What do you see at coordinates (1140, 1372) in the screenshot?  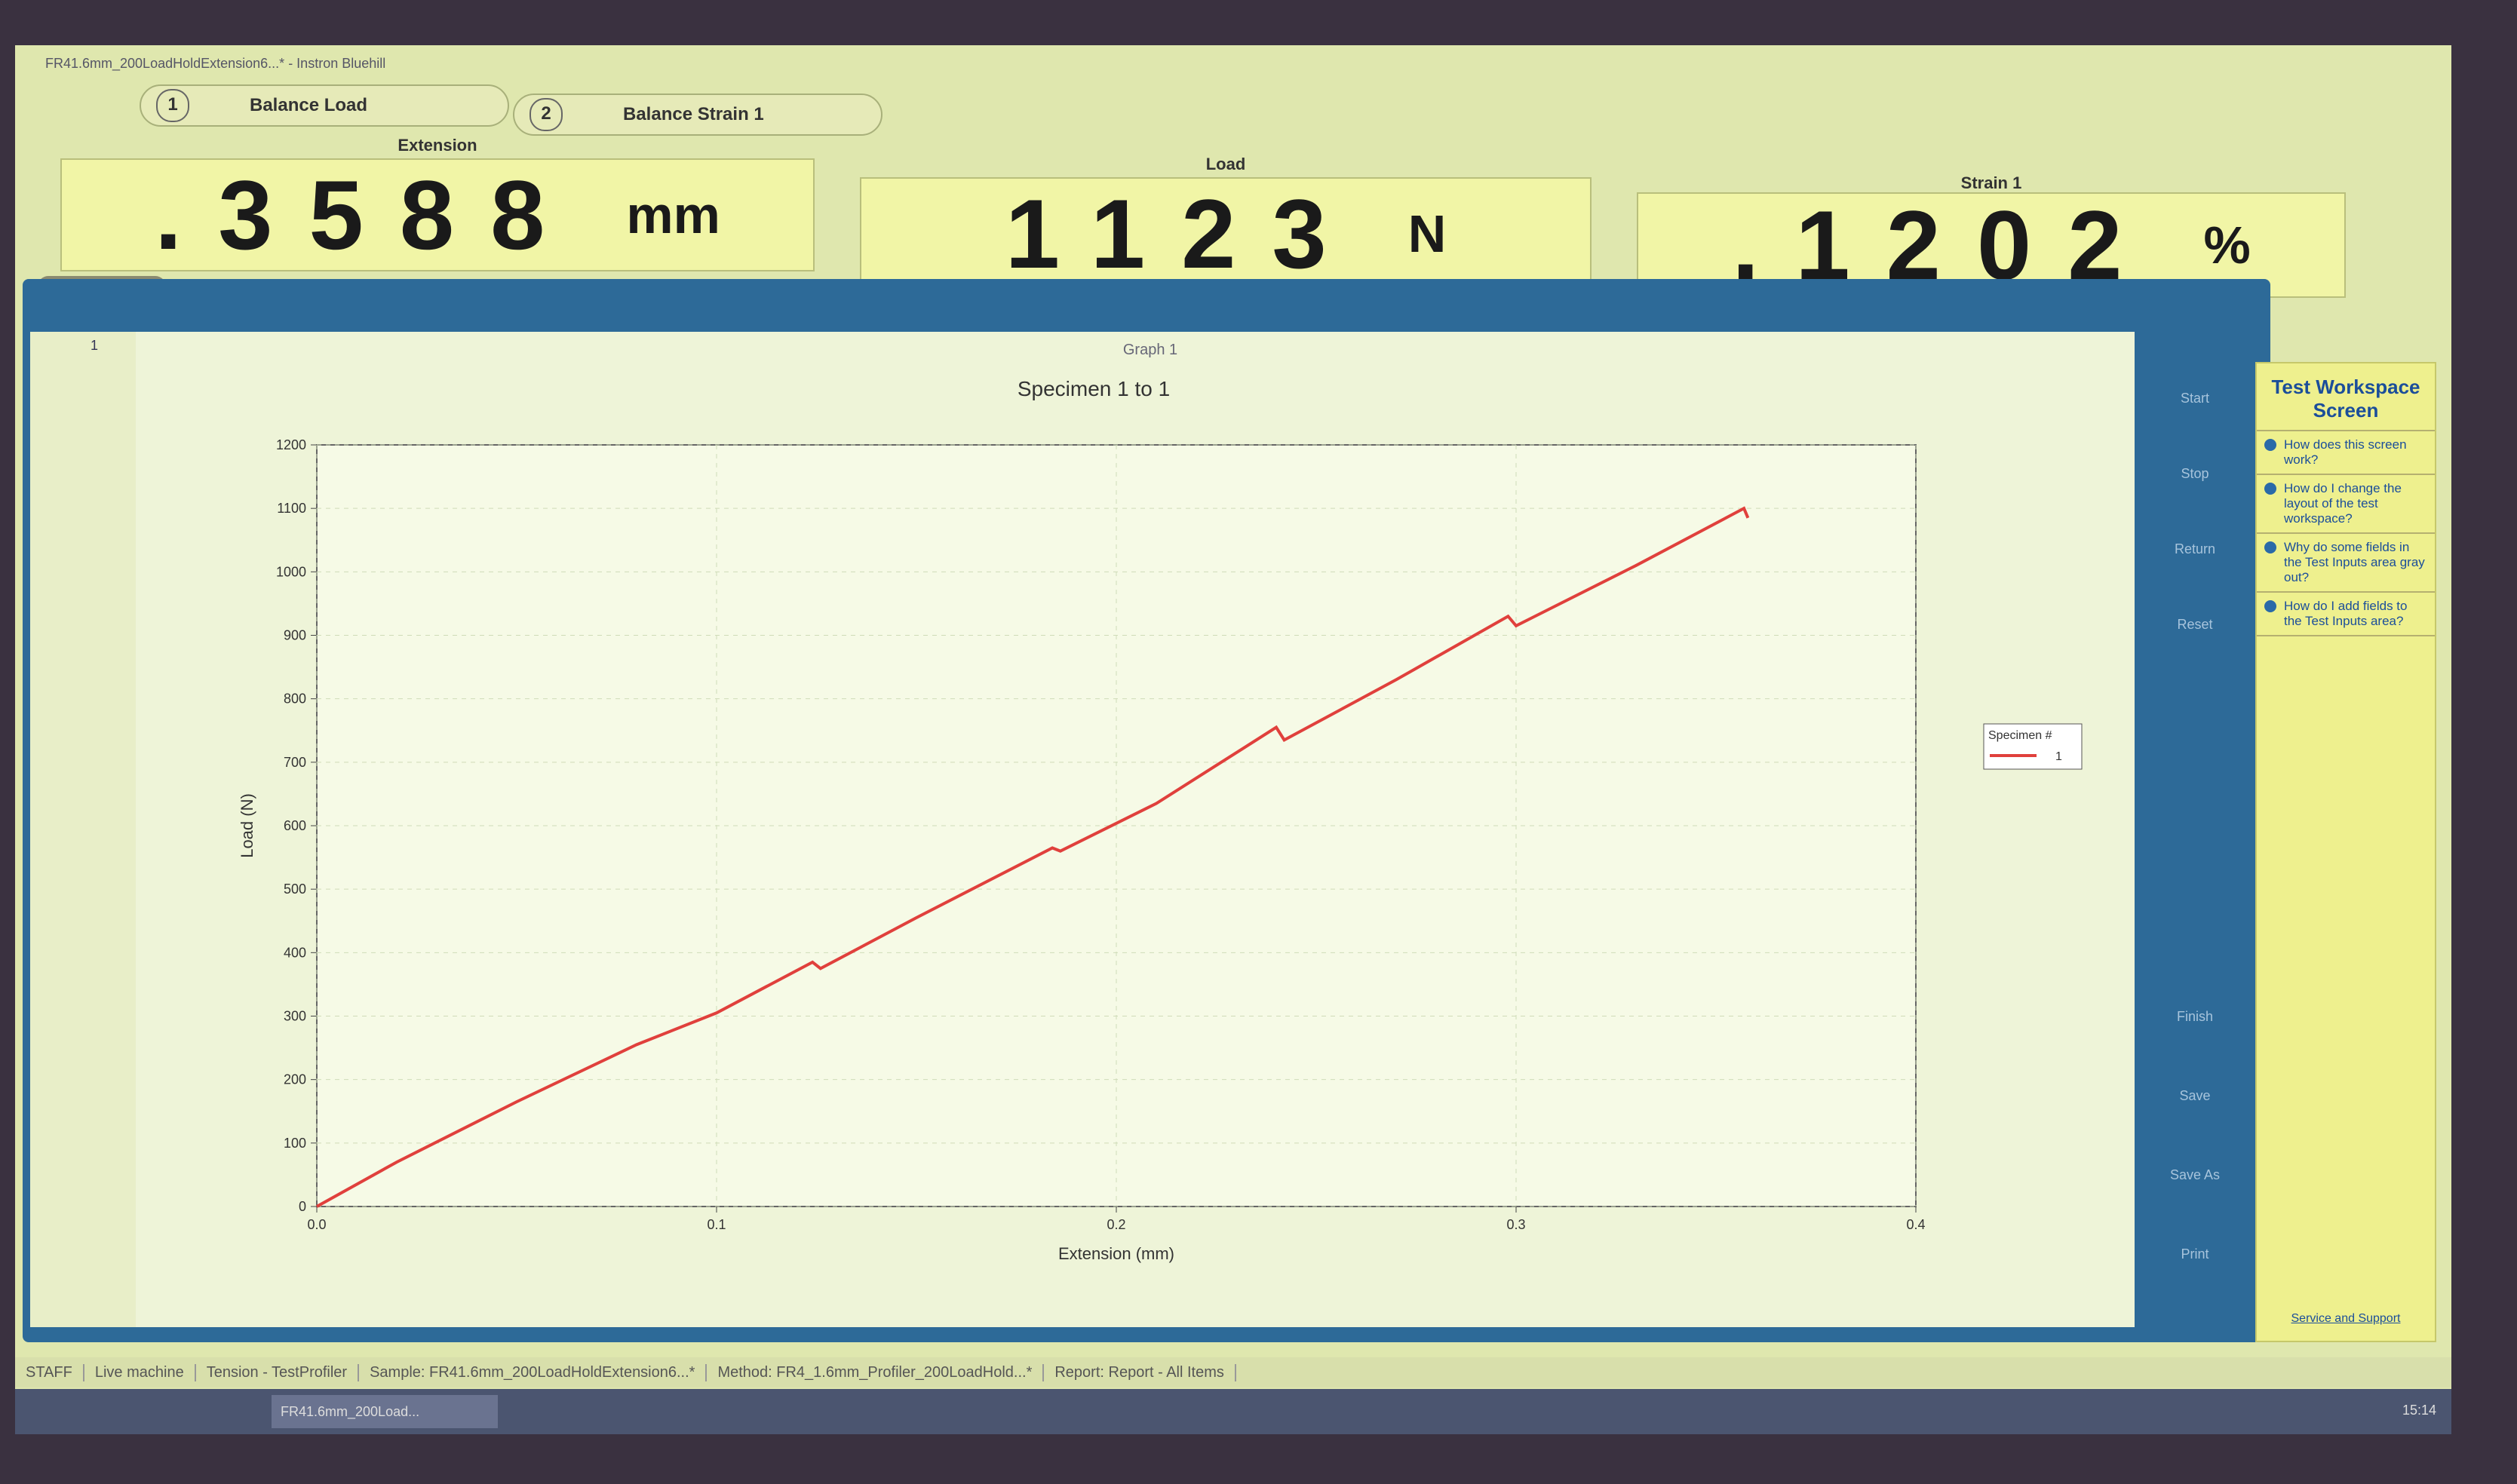 I see `status-item: Report: Report - All Items` at bounding box center [1140, 1372].